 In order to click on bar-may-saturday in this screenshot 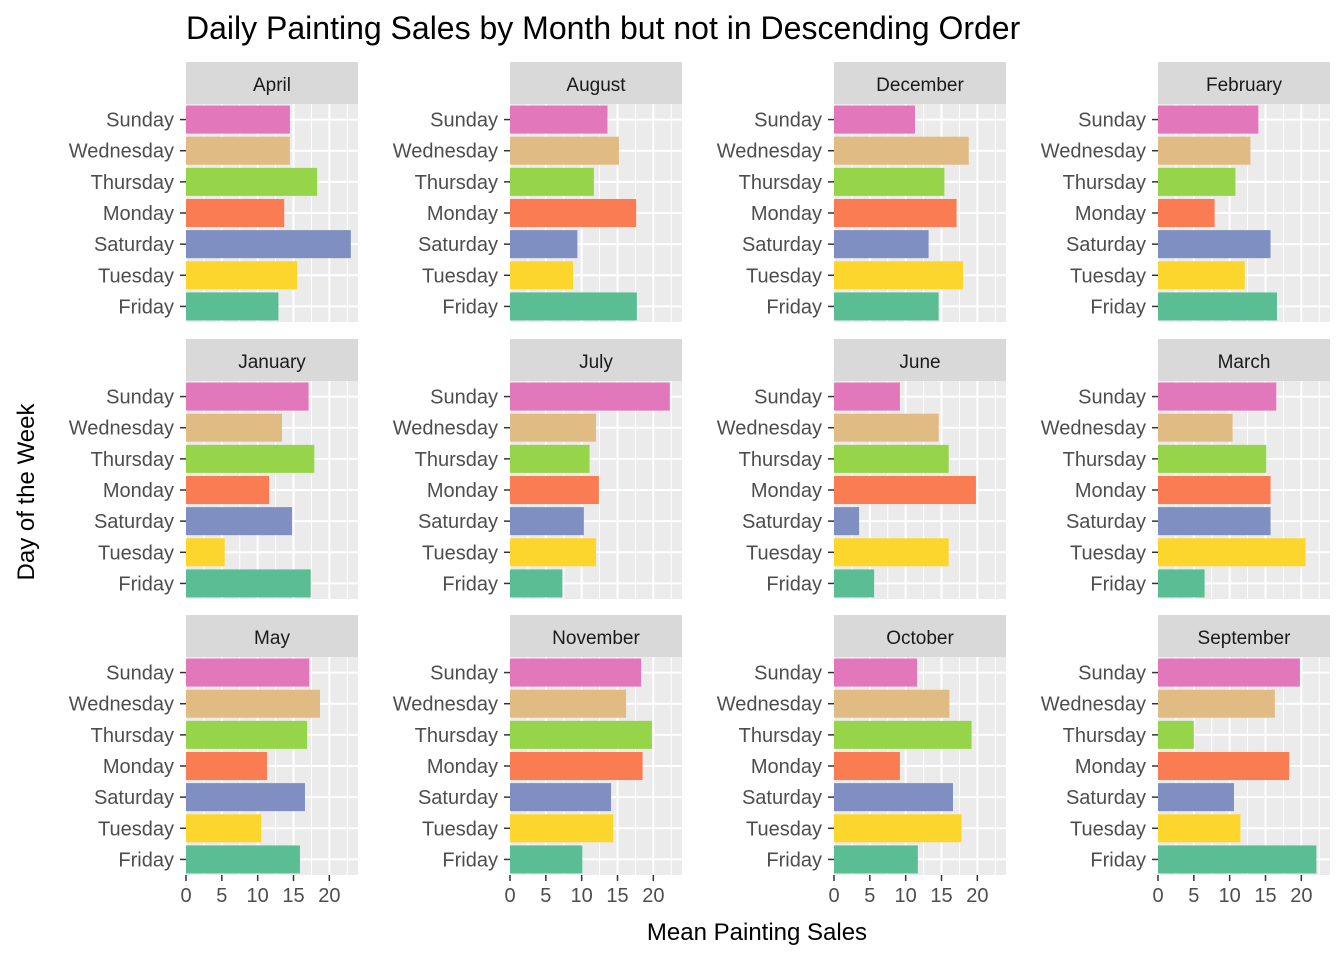, I will do `click(245, 797)`.